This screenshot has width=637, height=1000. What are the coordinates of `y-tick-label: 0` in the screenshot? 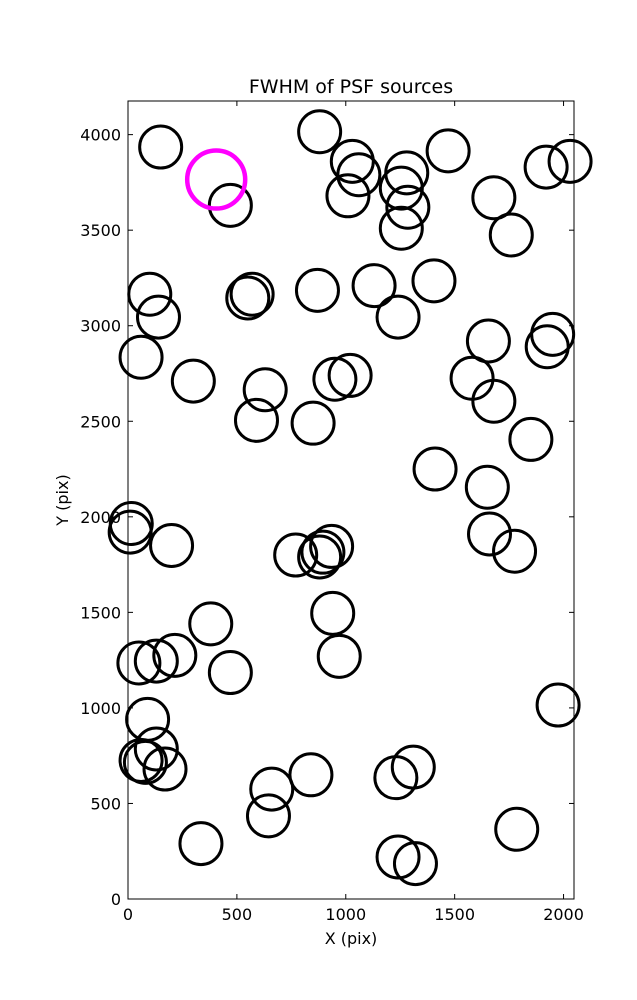 It's located at (116, 899).